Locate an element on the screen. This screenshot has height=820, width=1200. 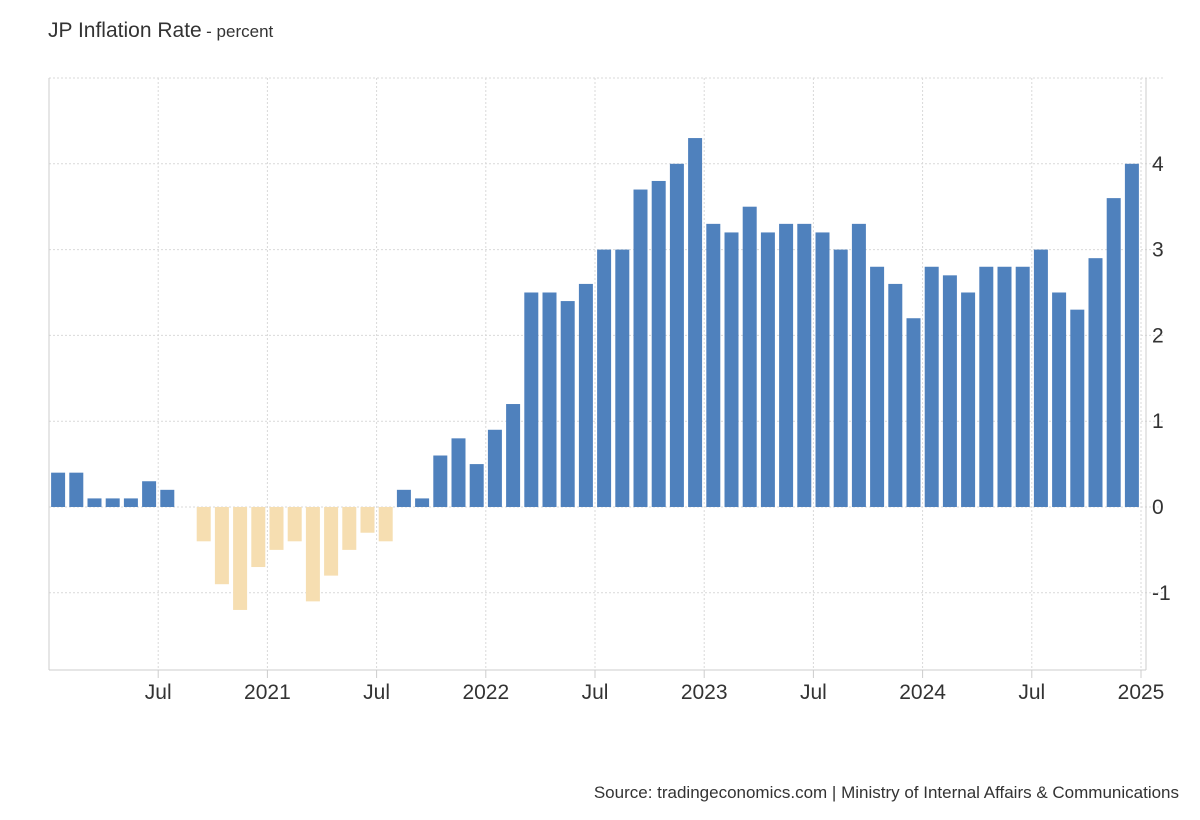
x-tick-label: 2022 is located at coordinates (485, 692).